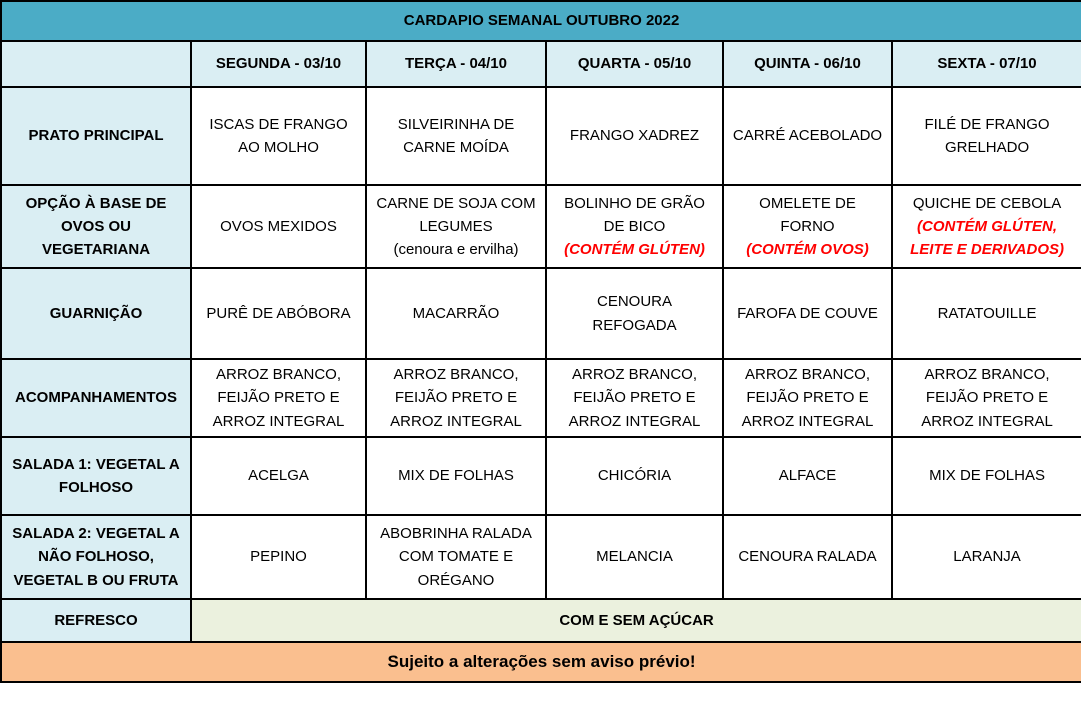 Image resolution: width=1081 pixels, height=703 pixels. Describe the element at coordinates (807, 214) in the screenshot. I see `dish-name: OMELETE DE FORNO` at that location.